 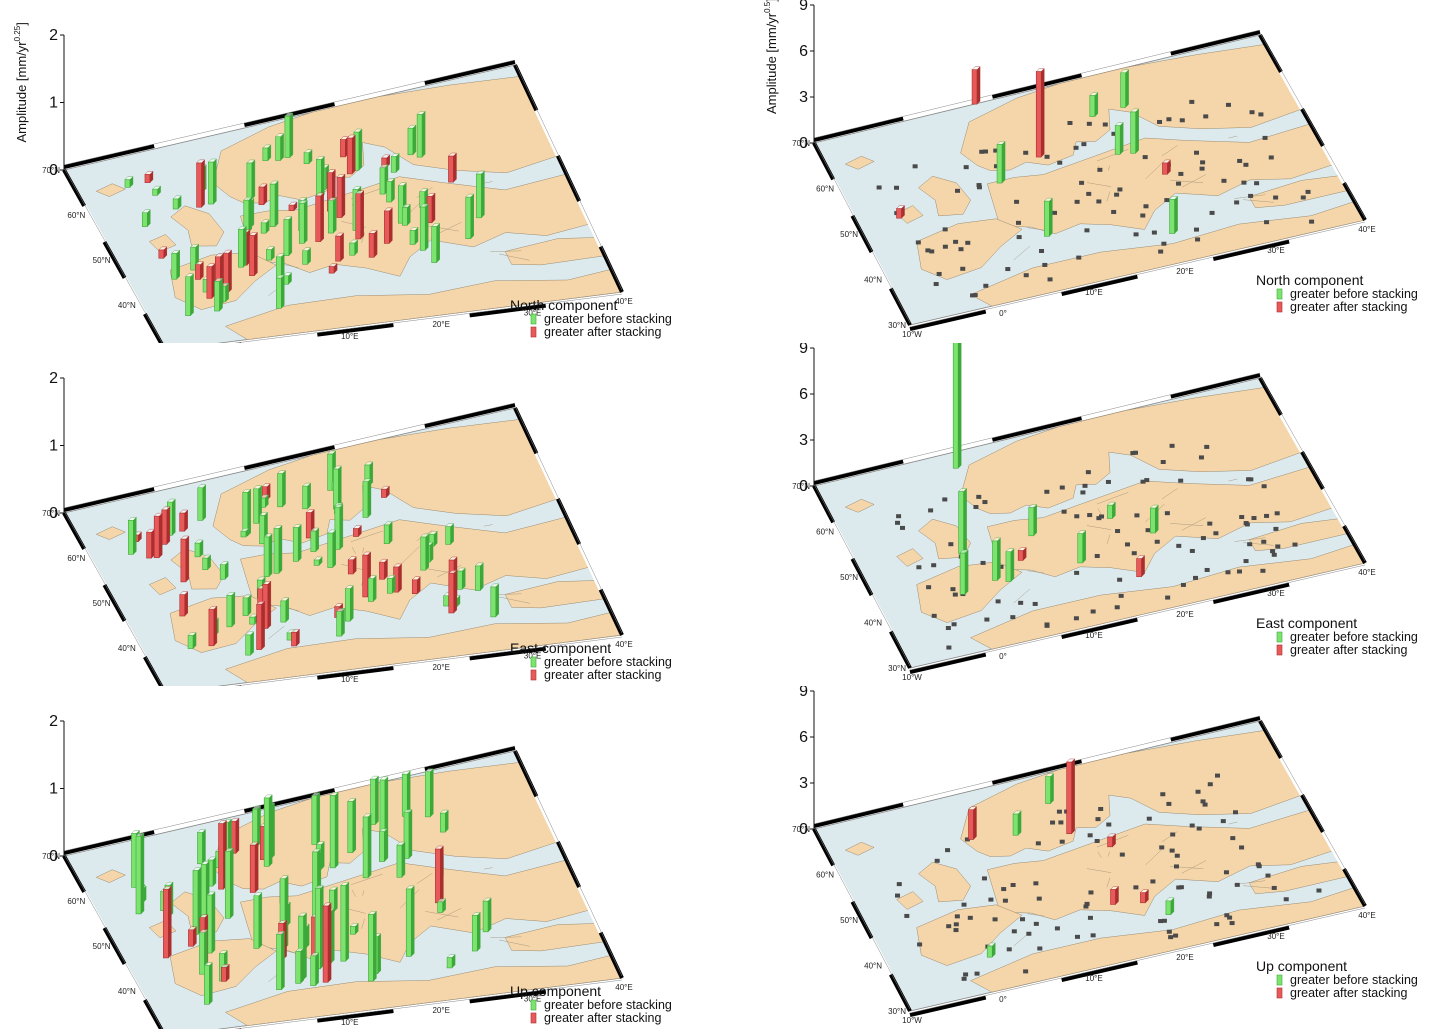 What do you see at coordinates (1184, 957) in the screenshot?
I see `lon-tick-label: 20°E` at bounding box center [1184, 957].